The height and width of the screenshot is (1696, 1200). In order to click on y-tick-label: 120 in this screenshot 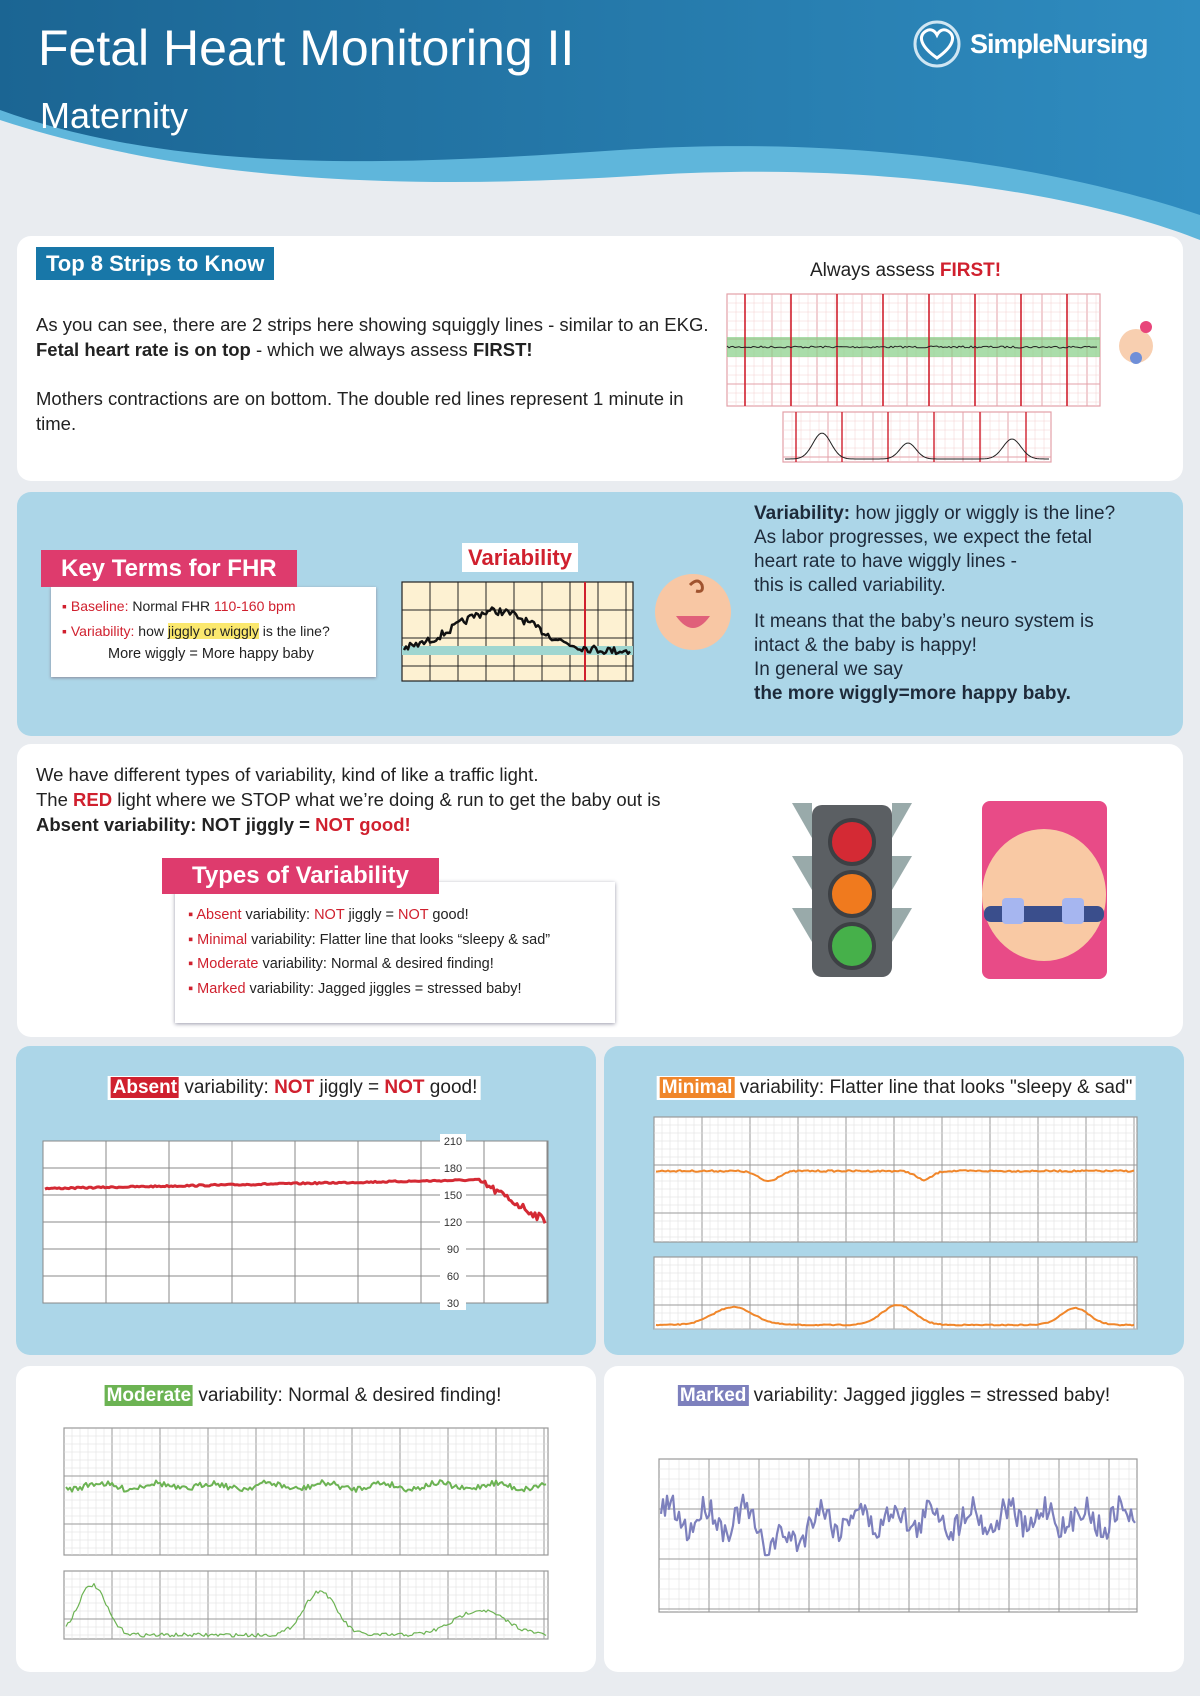, I will do `click(453, 1223)`.